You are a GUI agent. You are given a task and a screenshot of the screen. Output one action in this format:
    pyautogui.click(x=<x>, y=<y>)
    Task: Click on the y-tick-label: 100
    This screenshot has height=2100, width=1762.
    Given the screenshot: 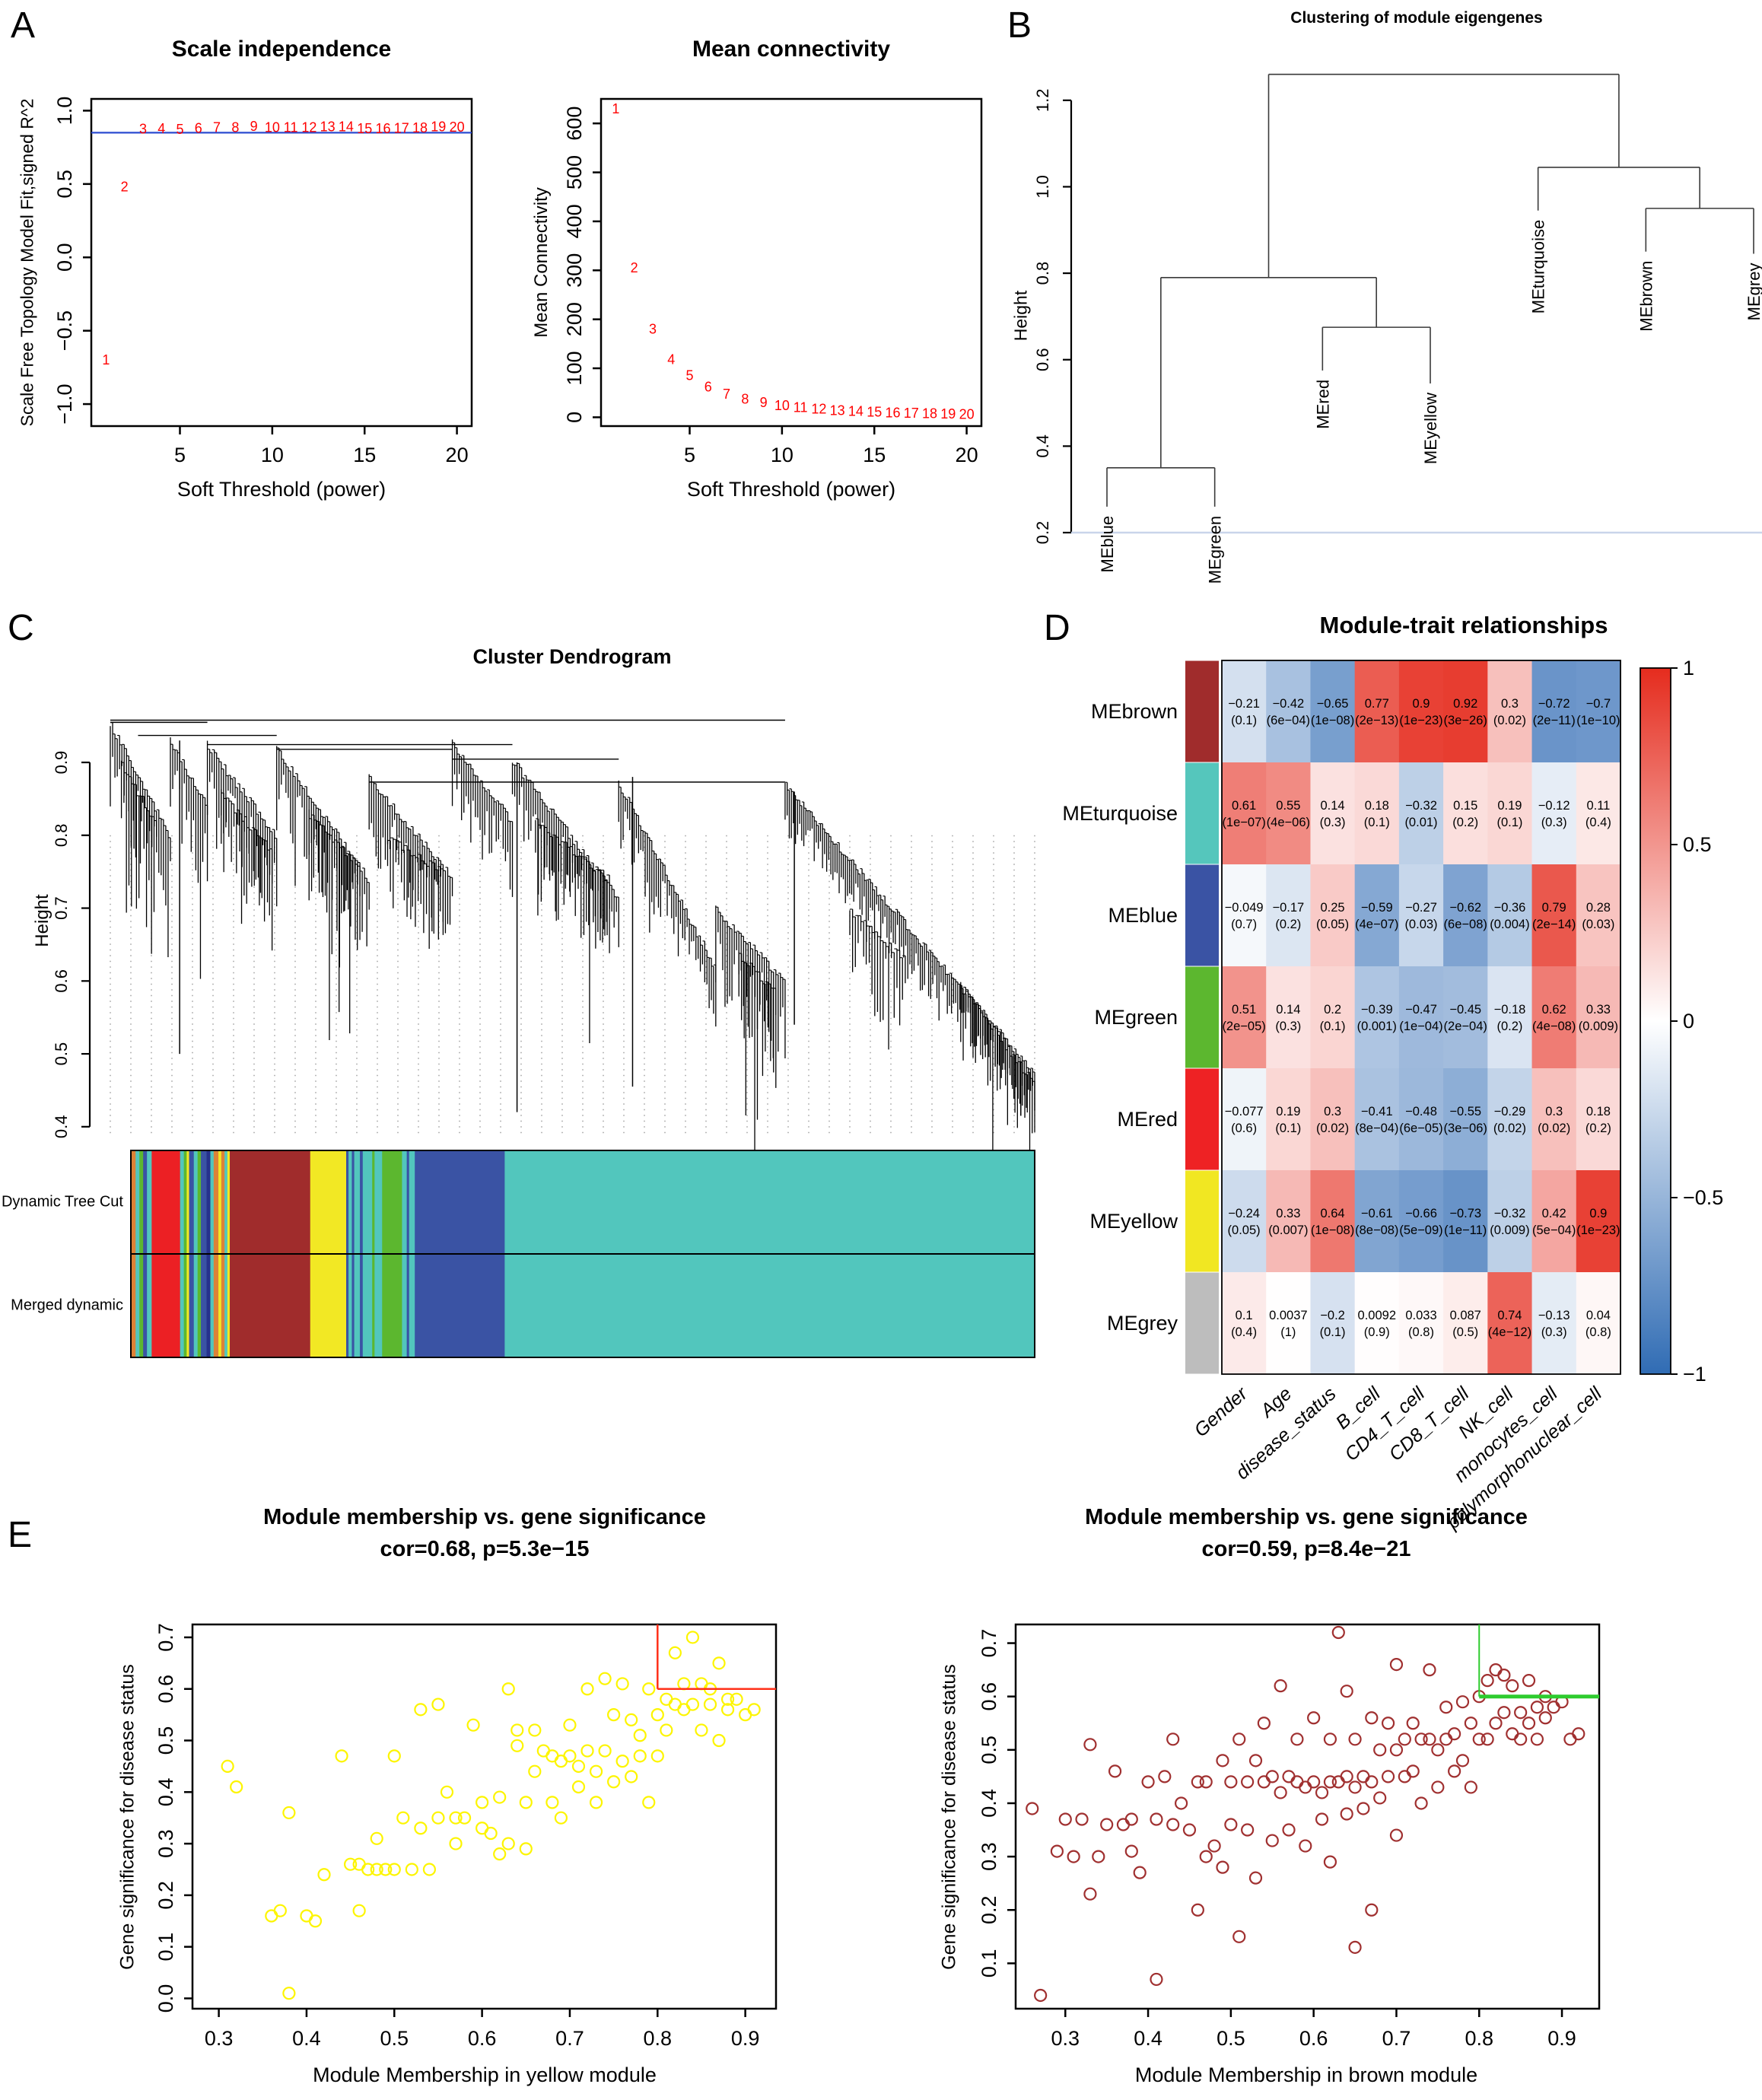 What is the action you would take?
    pyautogui.click(x=574, y=369)
    